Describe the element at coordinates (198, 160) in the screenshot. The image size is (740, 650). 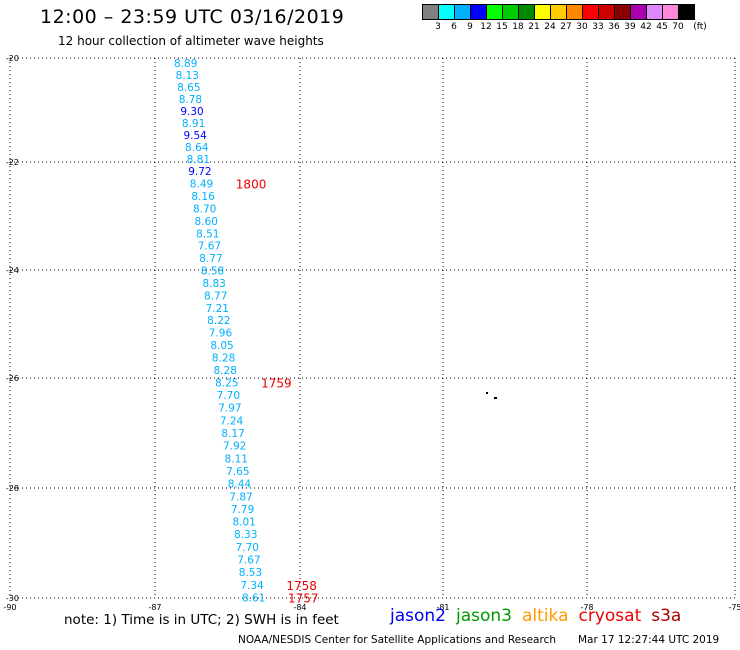
I see `wave-height-value: 8.81` at that location.